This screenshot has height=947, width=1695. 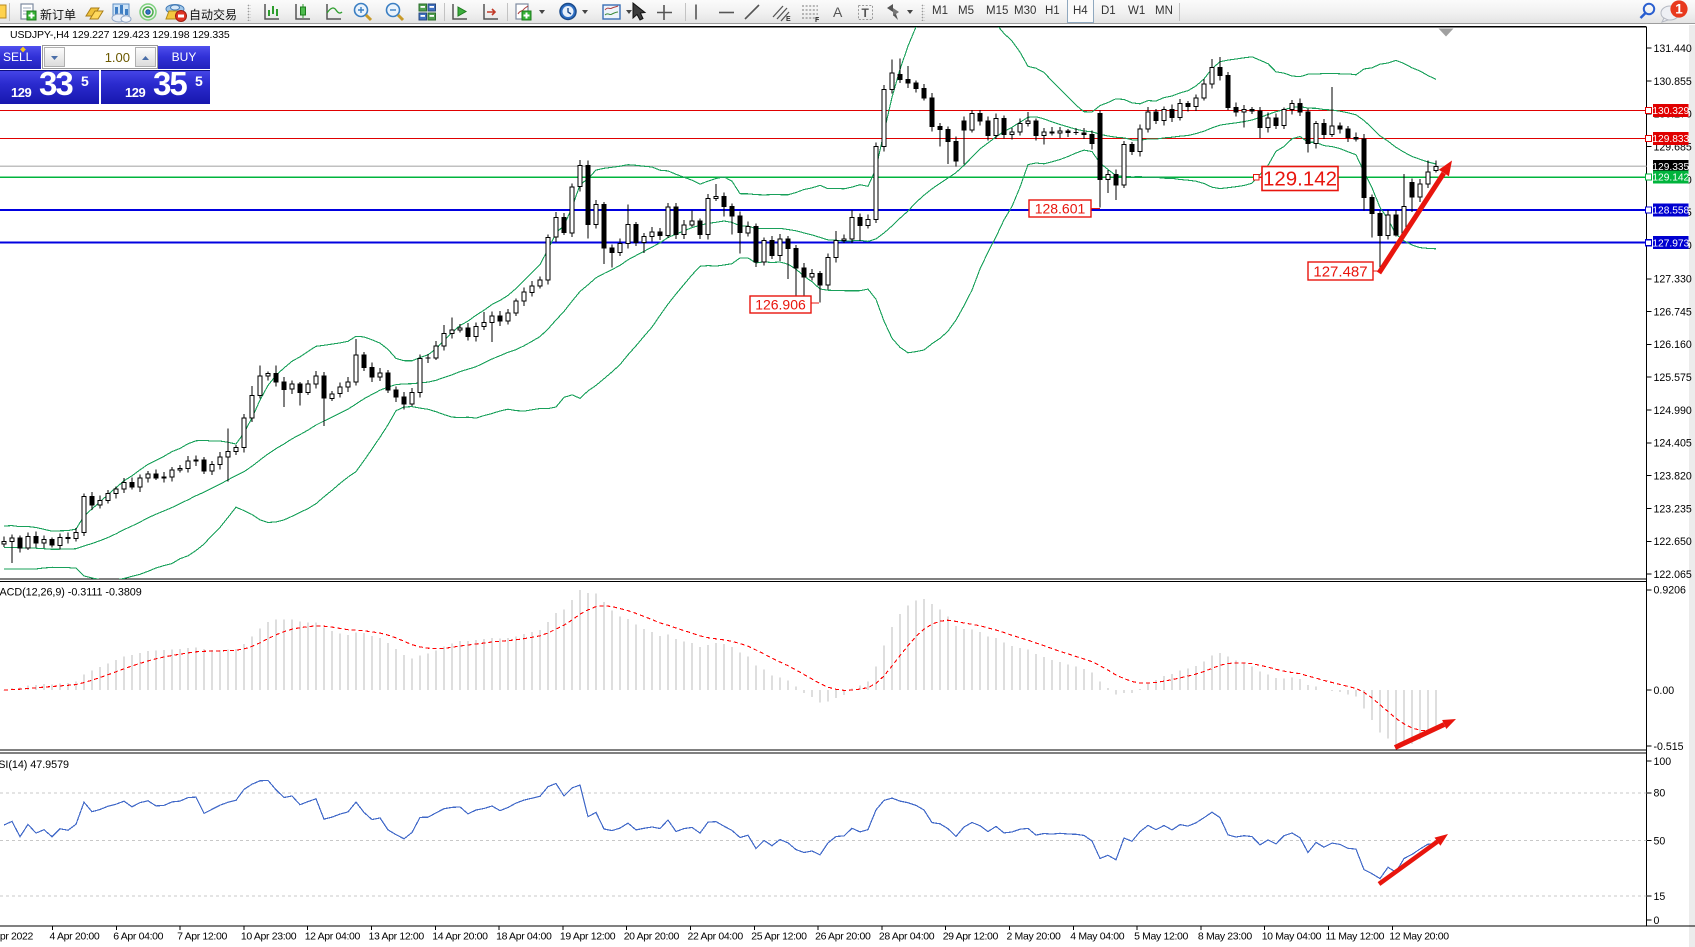 What do you see at coordinates (788, 19) in the screenshot?
I see `svg-text: E` at bounding box center [788, 19].